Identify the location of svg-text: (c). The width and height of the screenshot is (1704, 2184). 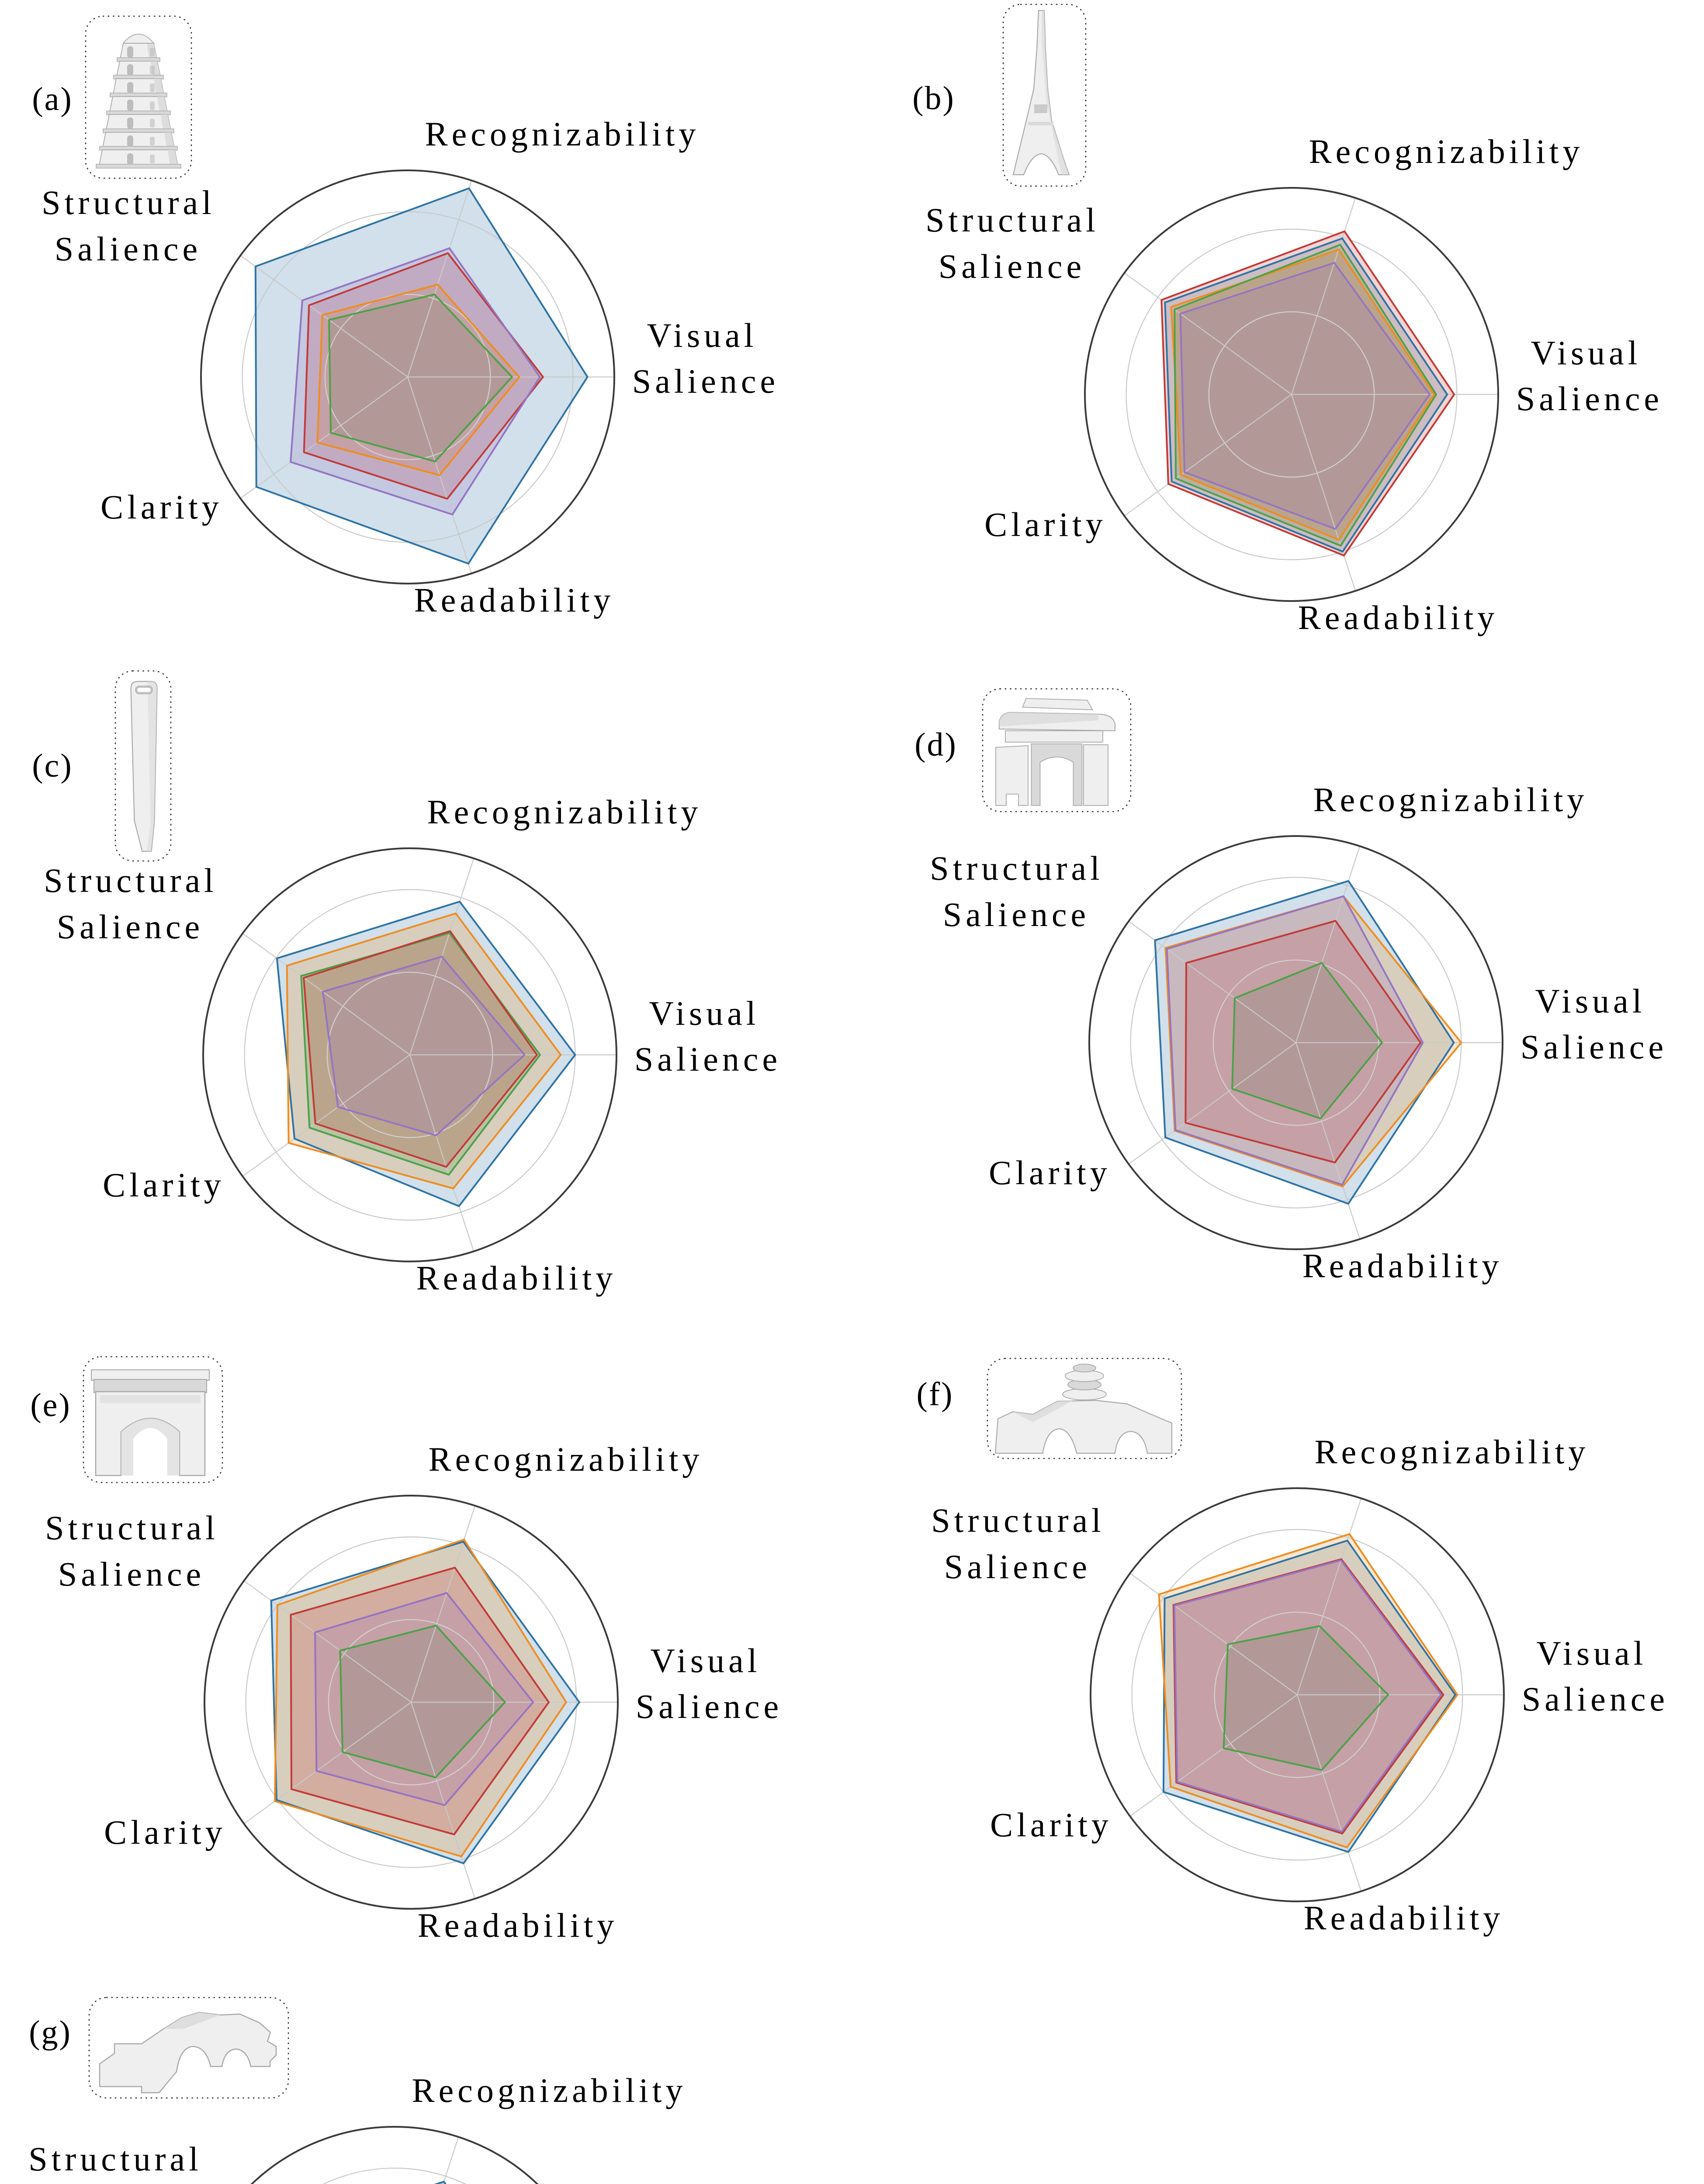
(52, 765).